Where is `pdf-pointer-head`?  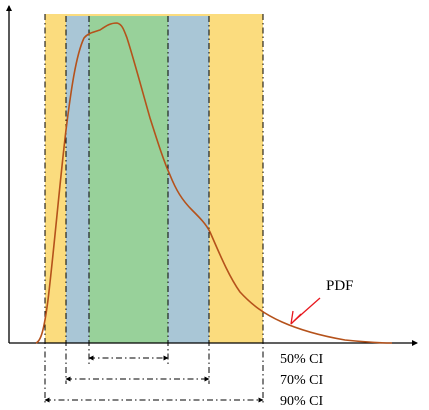 pdf-pointer-head is located at coordinates (296, 317).